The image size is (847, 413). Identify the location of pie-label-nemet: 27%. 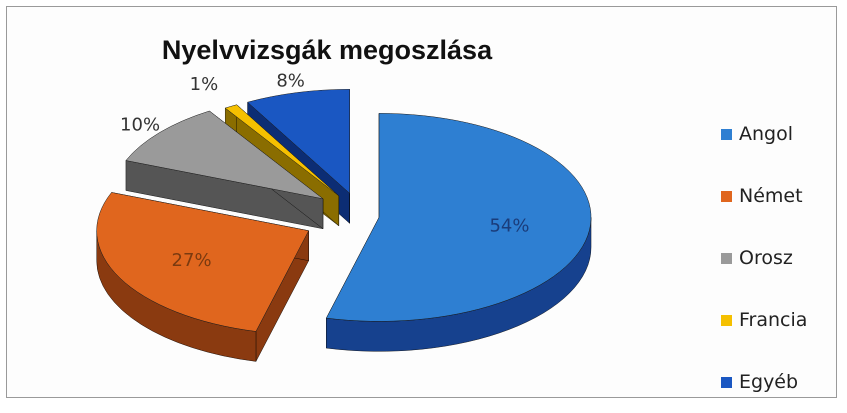
(192, 260).